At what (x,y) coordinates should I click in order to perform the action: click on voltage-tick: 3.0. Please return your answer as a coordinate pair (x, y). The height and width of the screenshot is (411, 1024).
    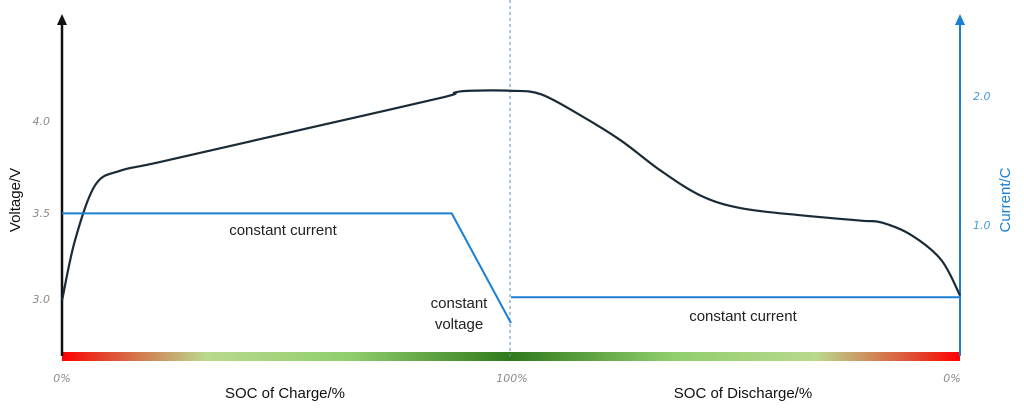
    Looking at the image, I should click on (42, 299).